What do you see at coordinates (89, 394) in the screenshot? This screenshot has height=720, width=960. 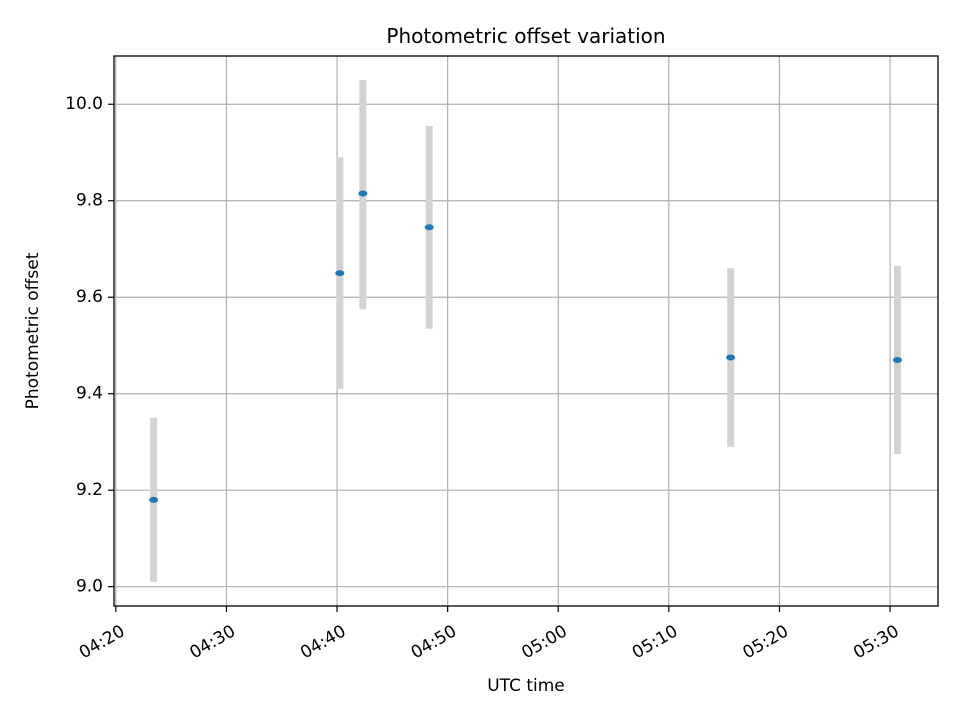 I see `y-tick-label: 9.4` at bounding box center [89, 394].